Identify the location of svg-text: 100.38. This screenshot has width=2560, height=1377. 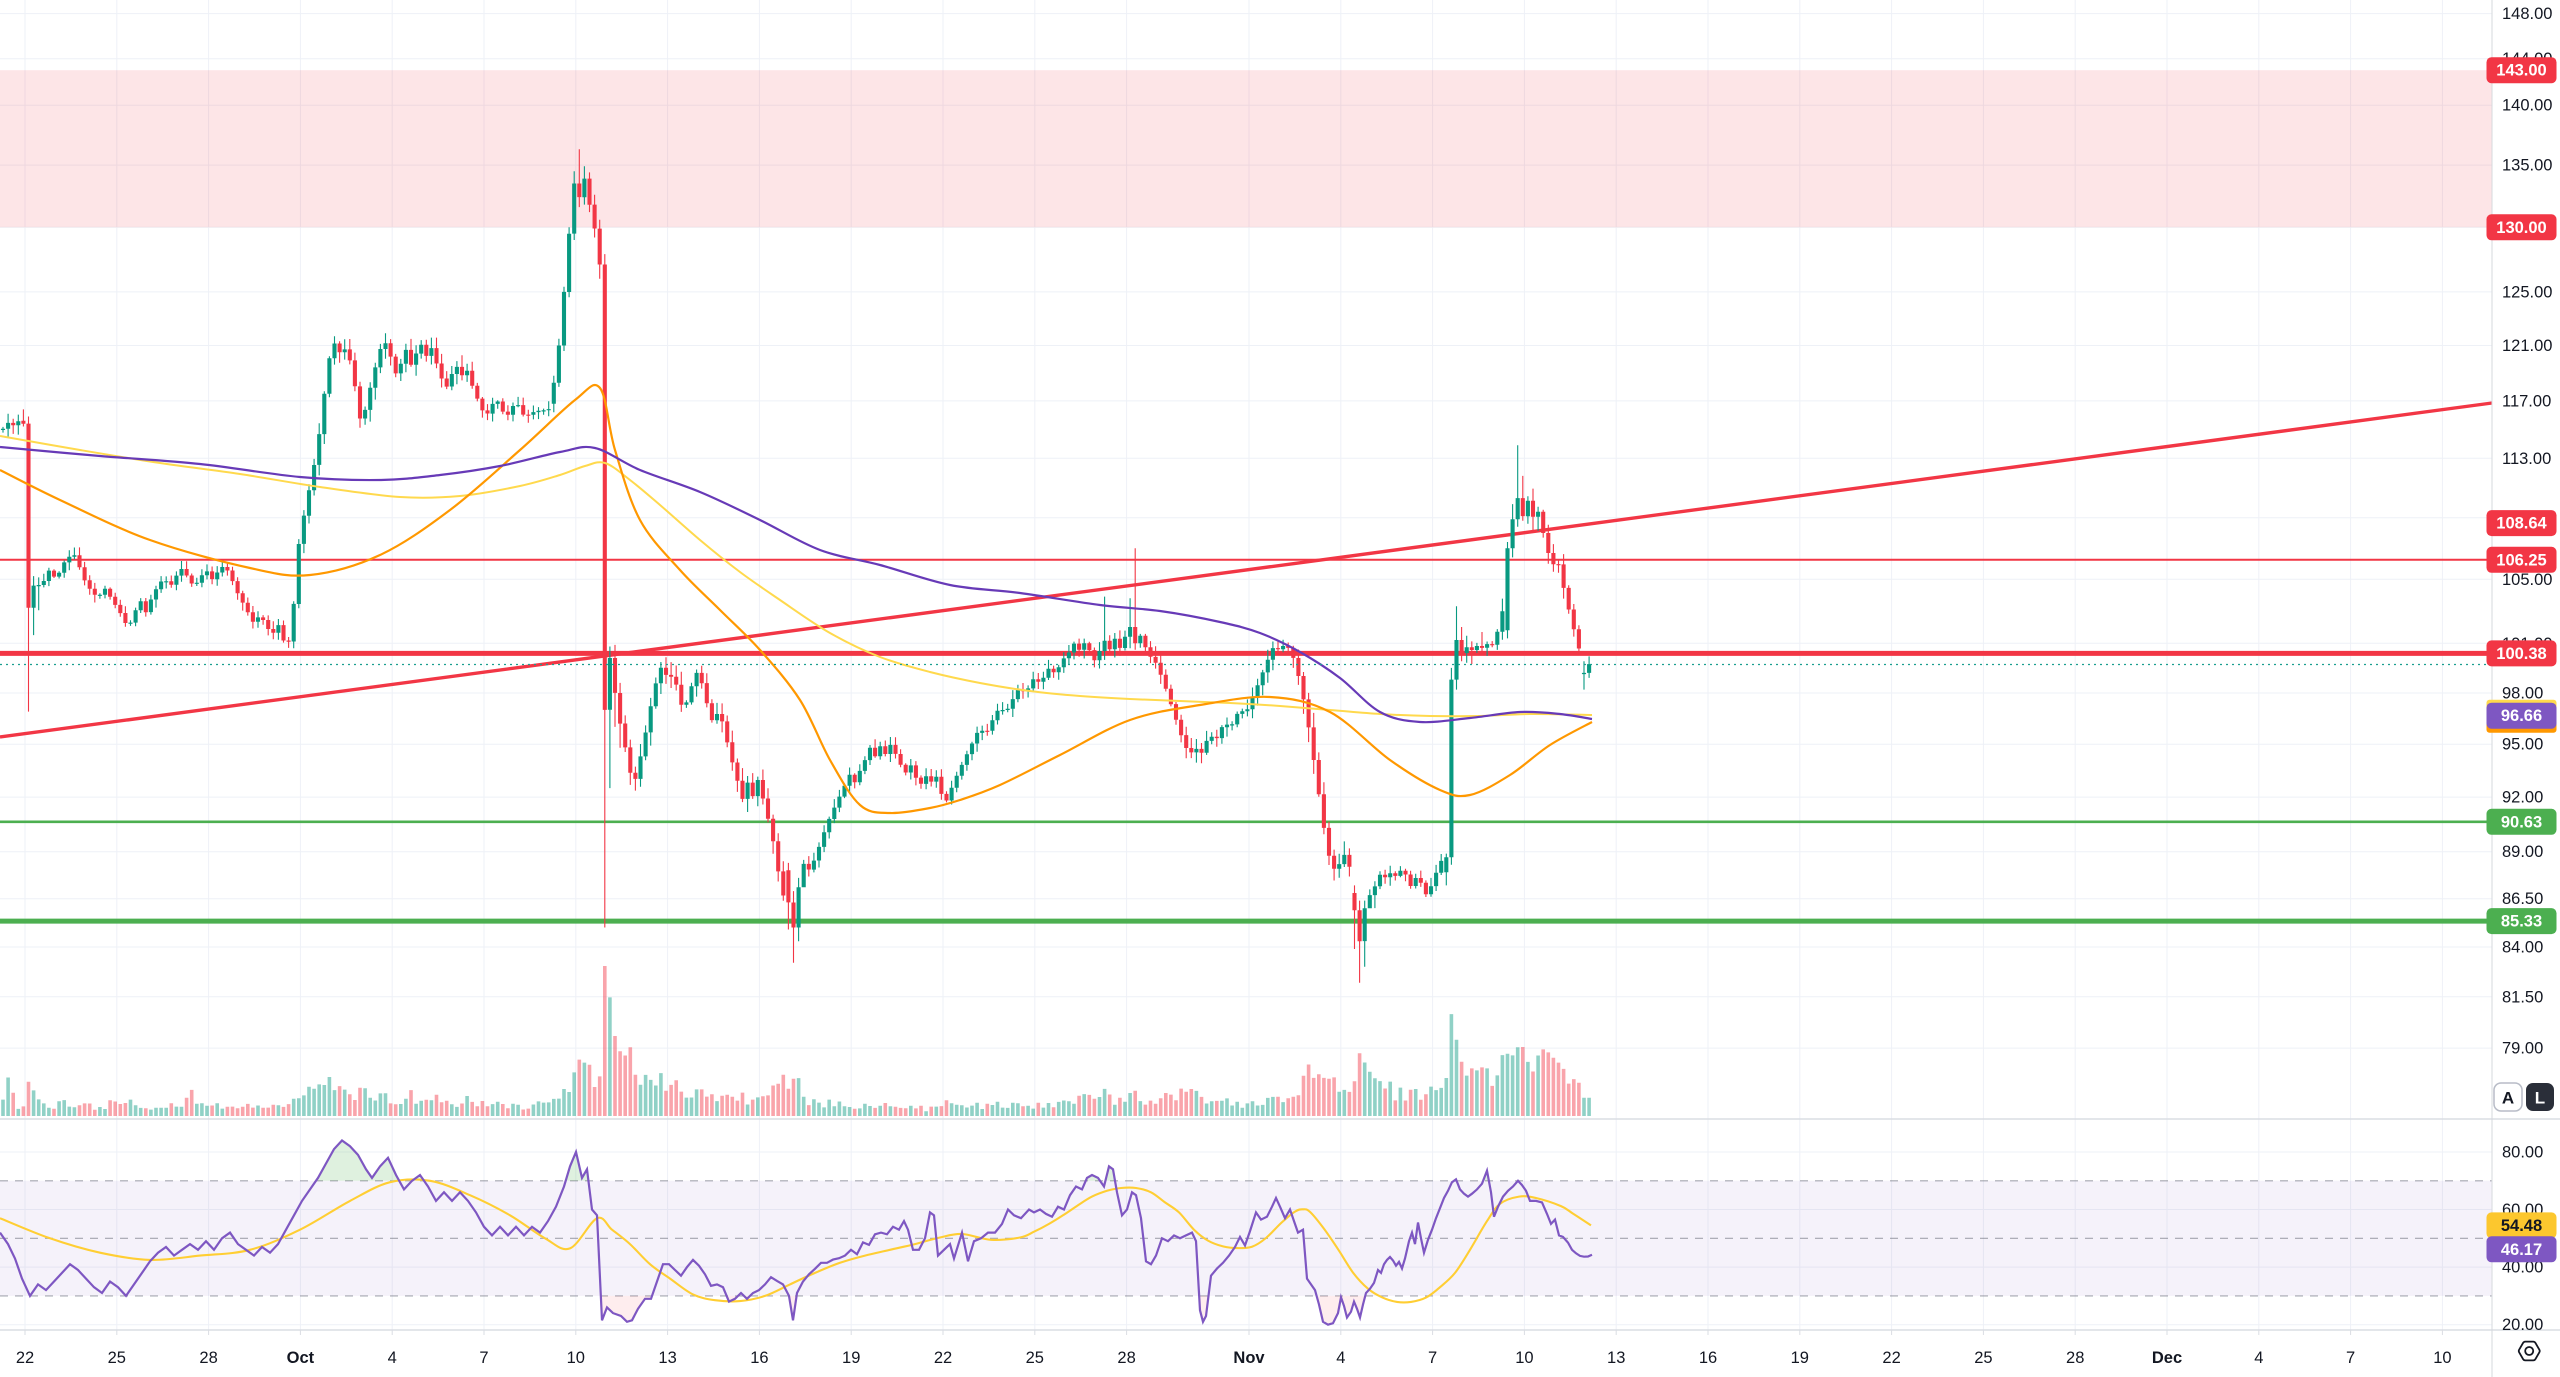
(2521, 654).